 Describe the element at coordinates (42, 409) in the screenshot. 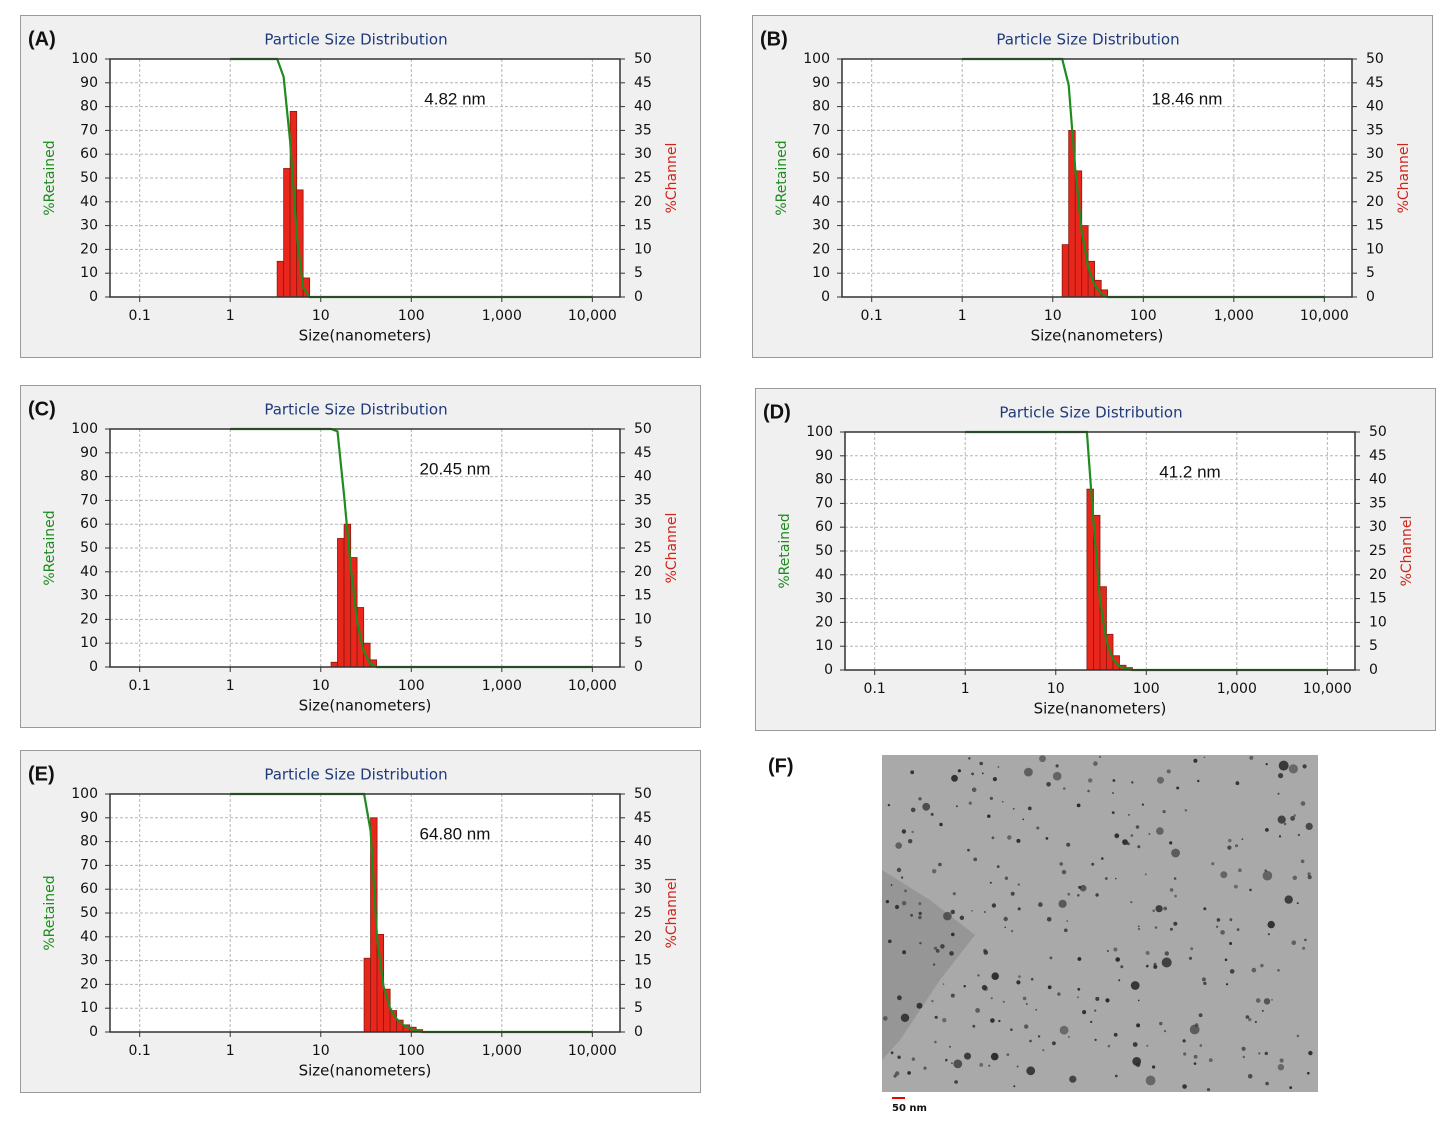

I see `panel-label: (C)` at that location.